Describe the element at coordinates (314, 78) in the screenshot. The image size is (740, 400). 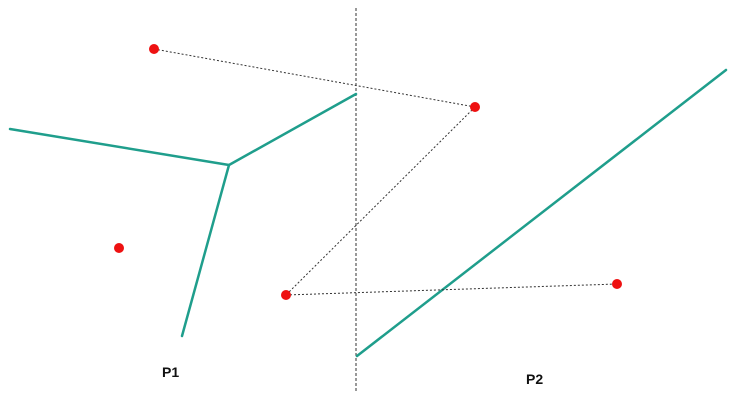
I see `chain-link-top` at that location.